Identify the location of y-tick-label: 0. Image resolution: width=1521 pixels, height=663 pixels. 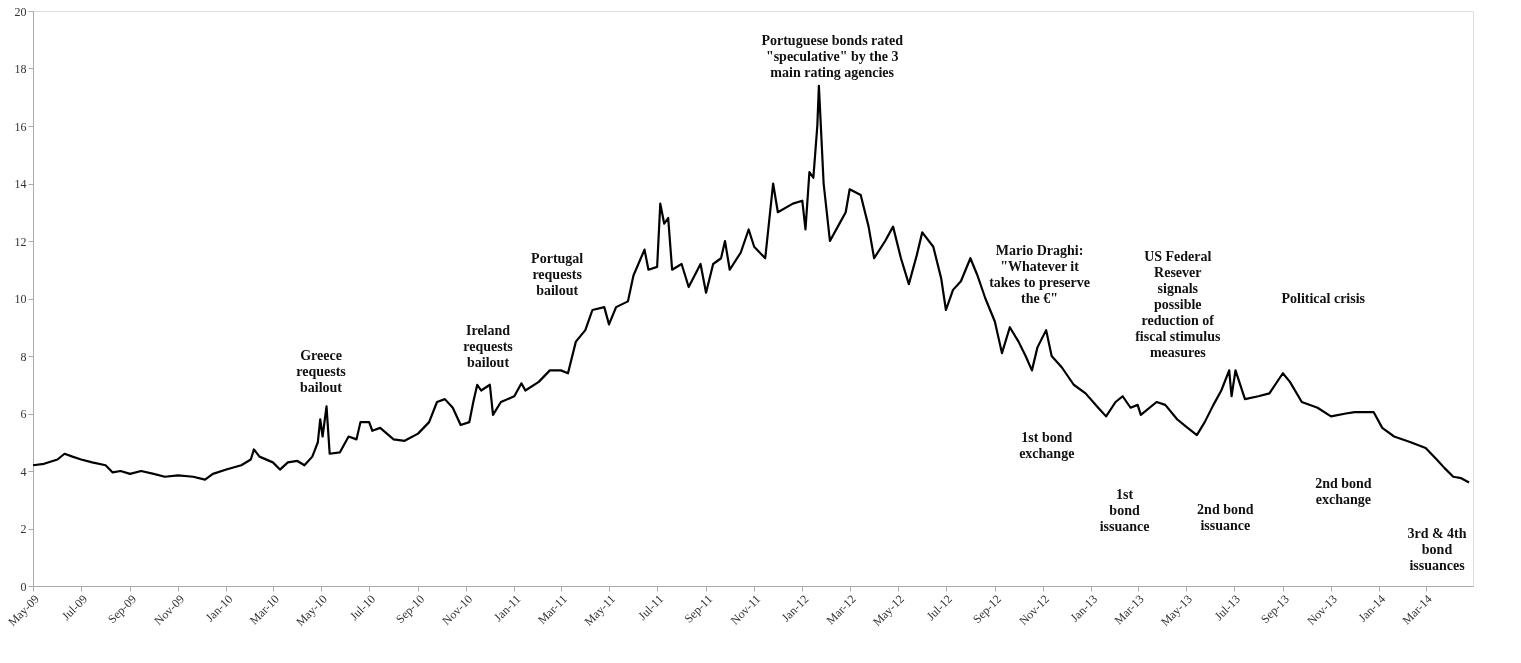
(23, 586).